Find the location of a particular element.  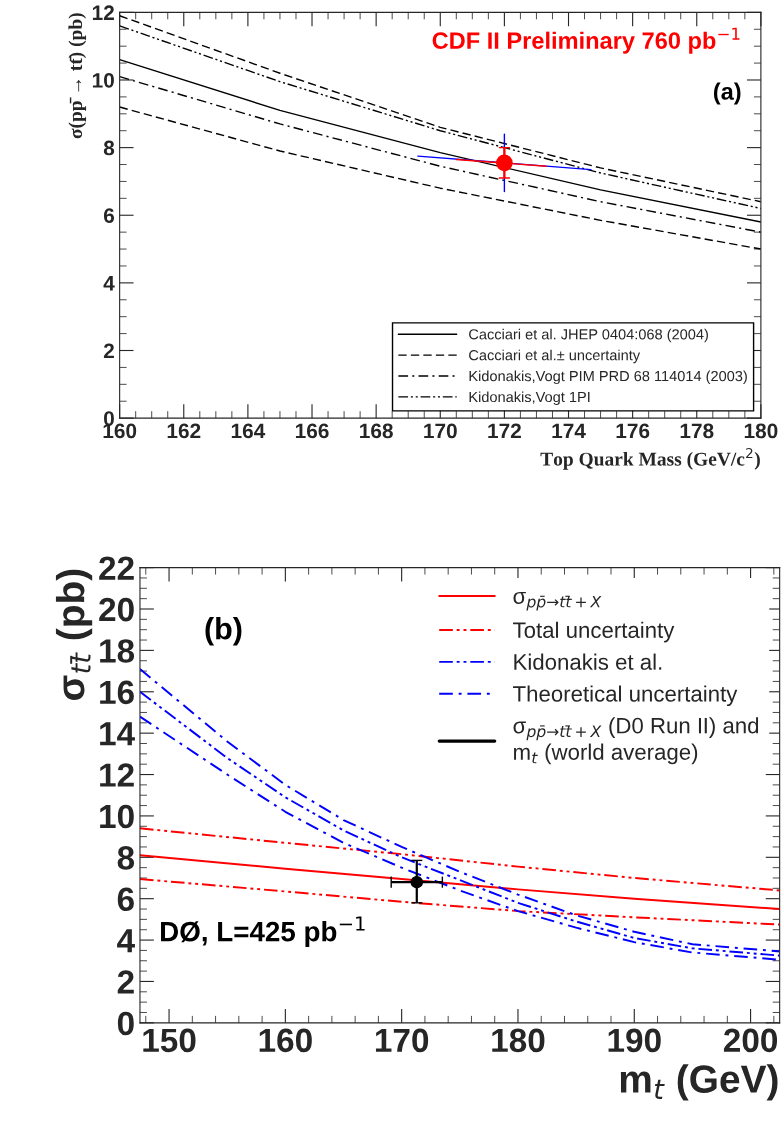

annotation: DØ, L=425 pb$^{−1}$ is located at coordinates (263, 931).